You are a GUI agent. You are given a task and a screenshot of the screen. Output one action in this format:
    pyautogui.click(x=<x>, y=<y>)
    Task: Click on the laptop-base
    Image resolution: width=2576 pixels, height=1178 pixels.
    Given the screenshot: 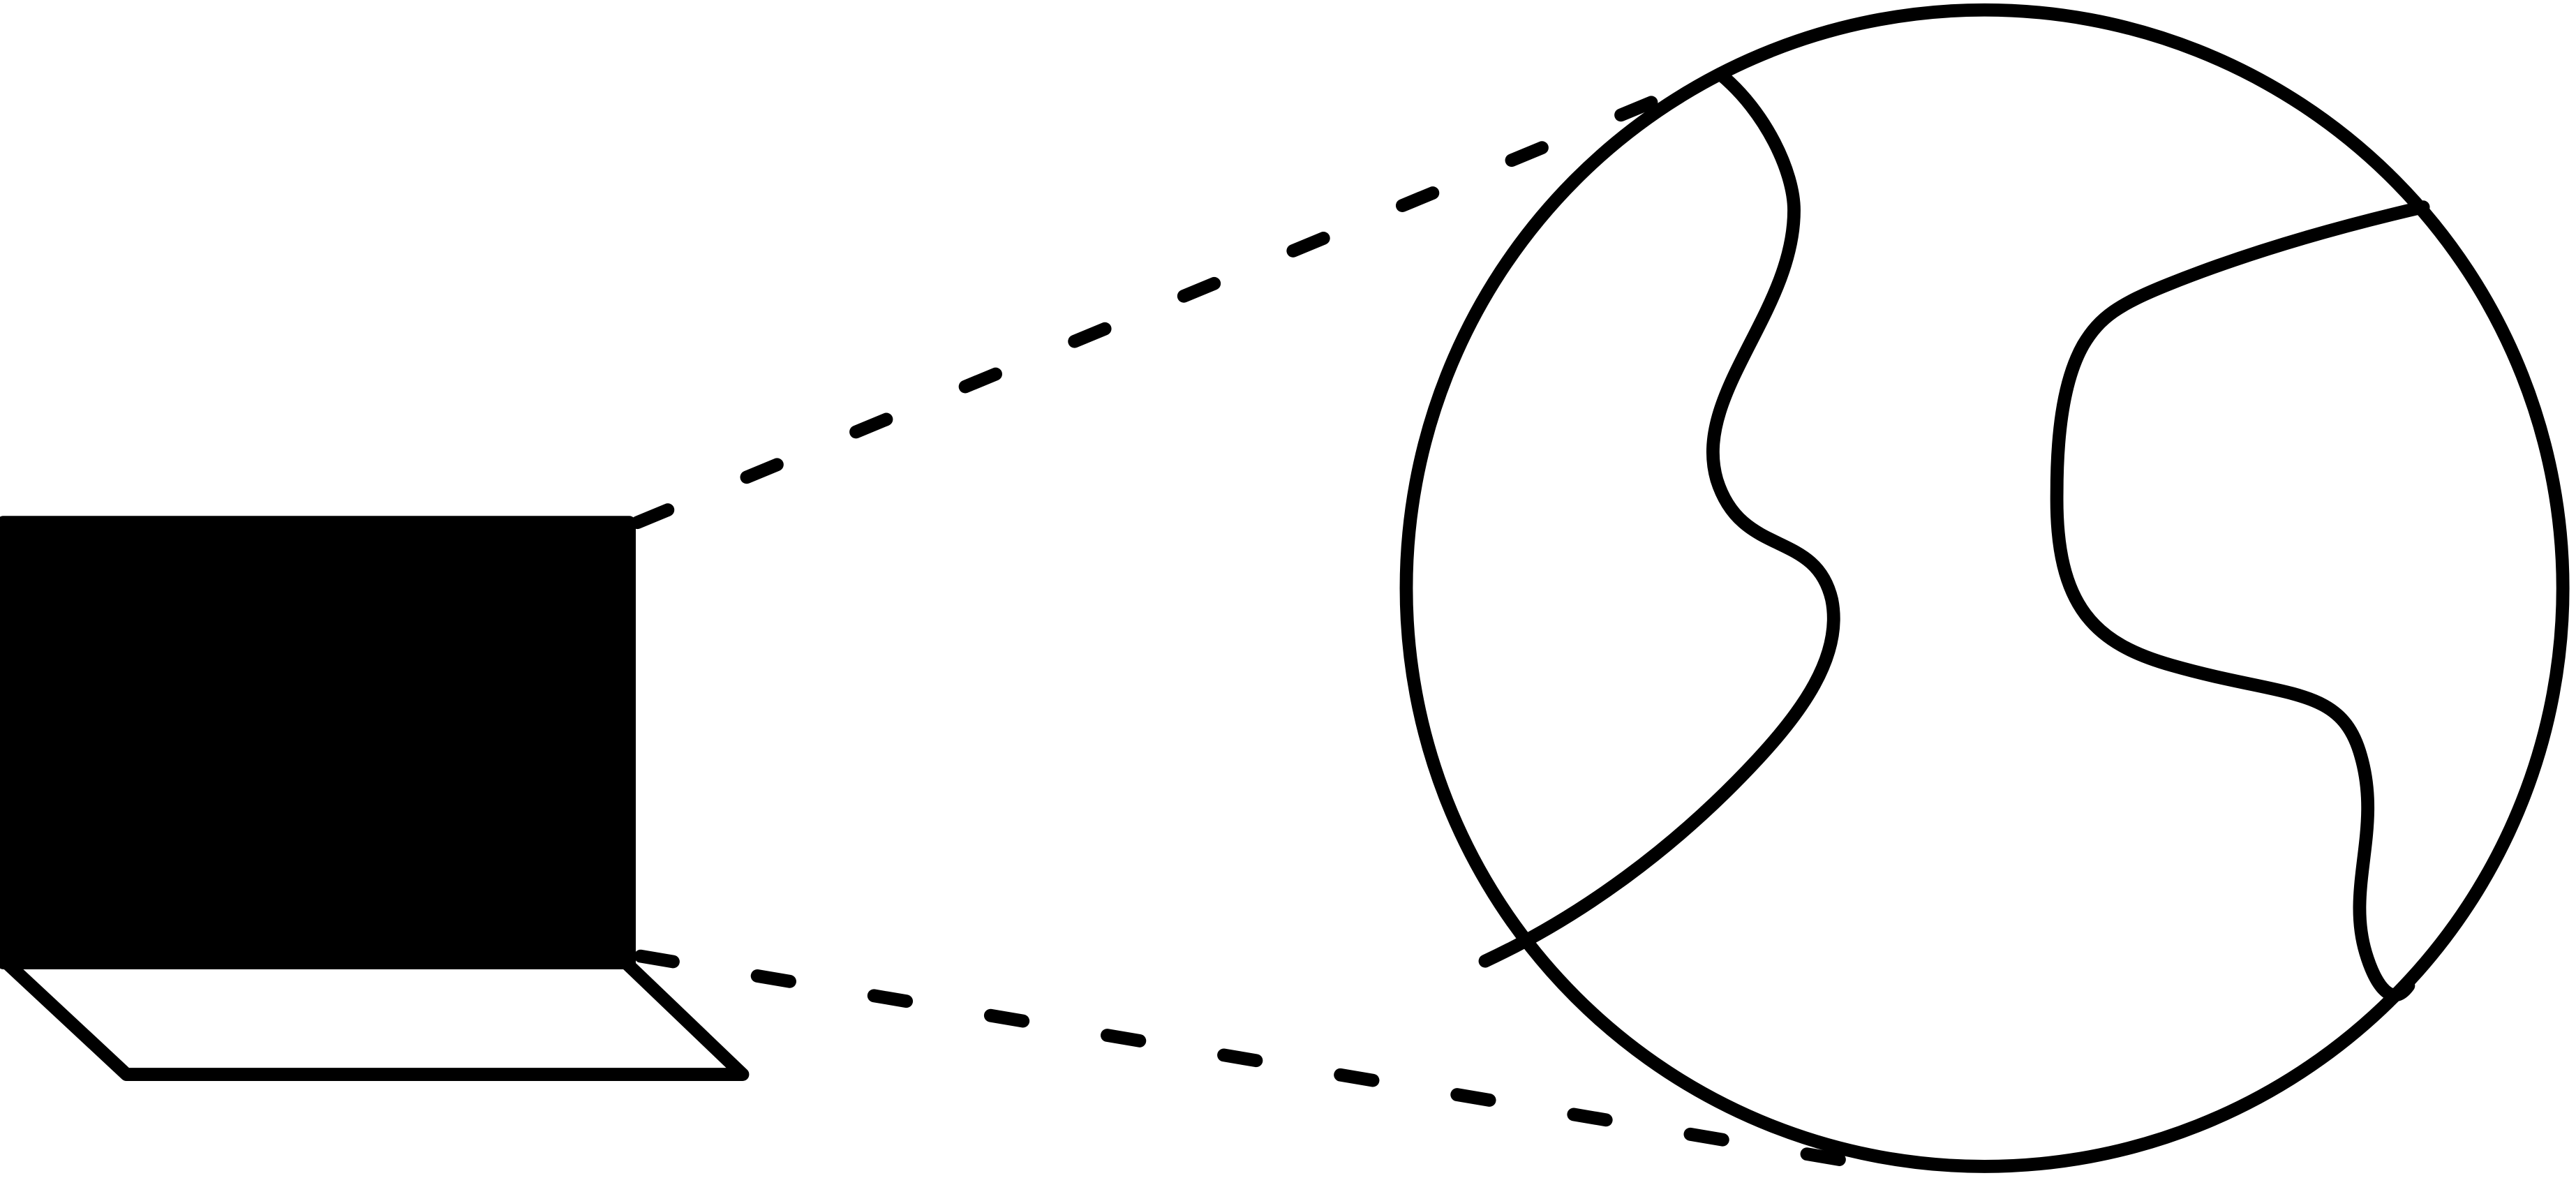 What is the action you would take?
    pyautogui.click(x=375, y=1019)
    